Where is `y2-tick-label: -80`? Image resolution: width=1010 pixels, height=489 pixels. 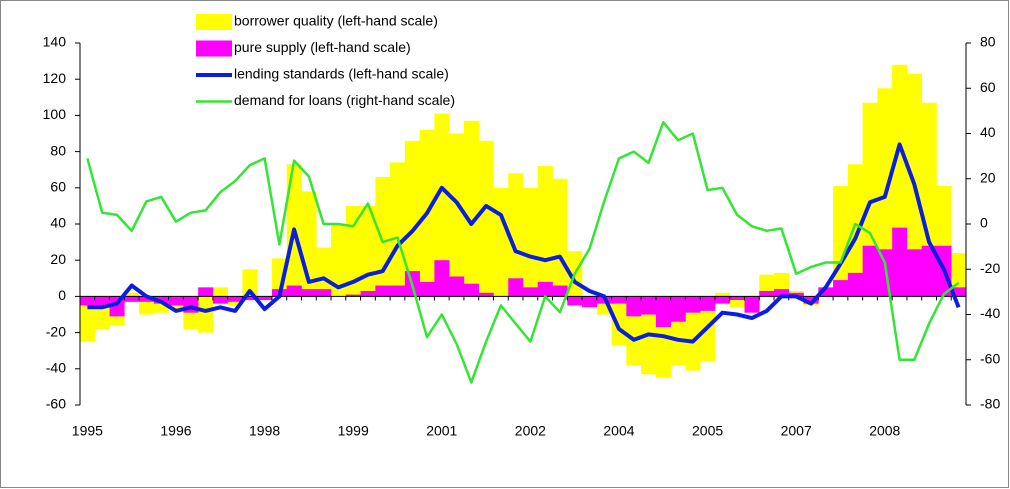
y2-tick-label: -80 is located at coordinates (990, 404).